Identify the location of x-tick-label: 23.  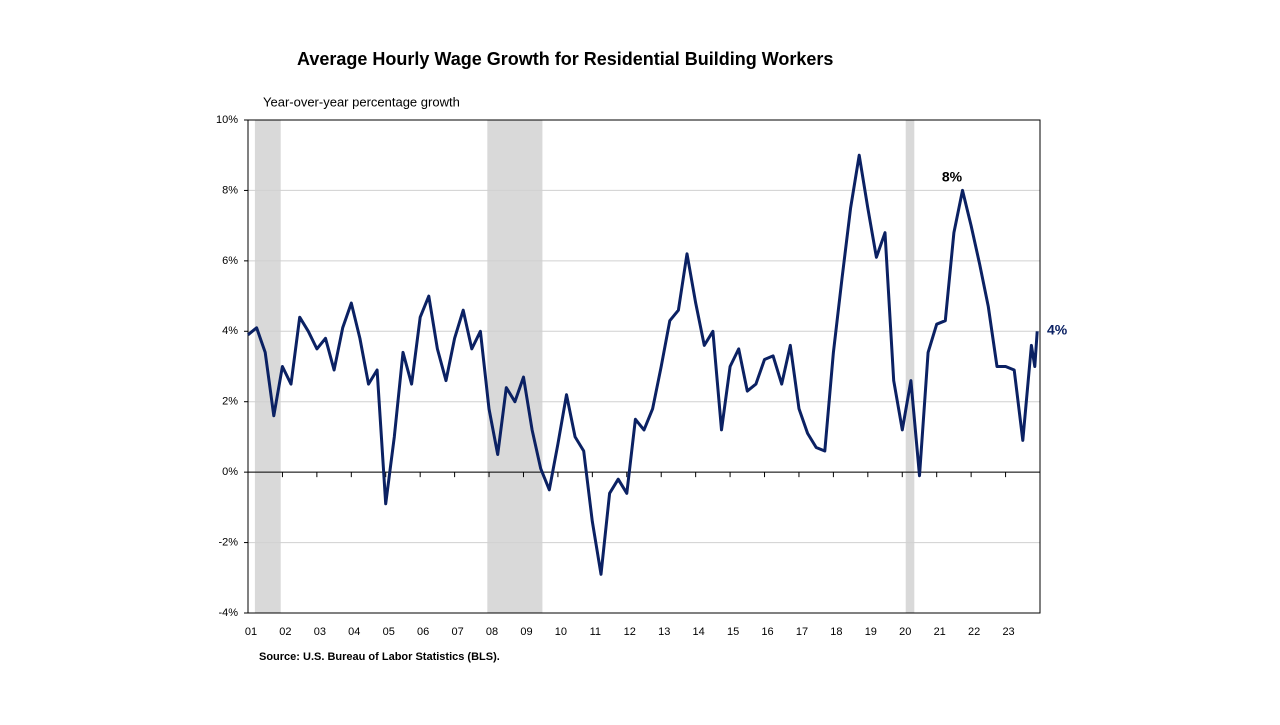
(1008, 632).